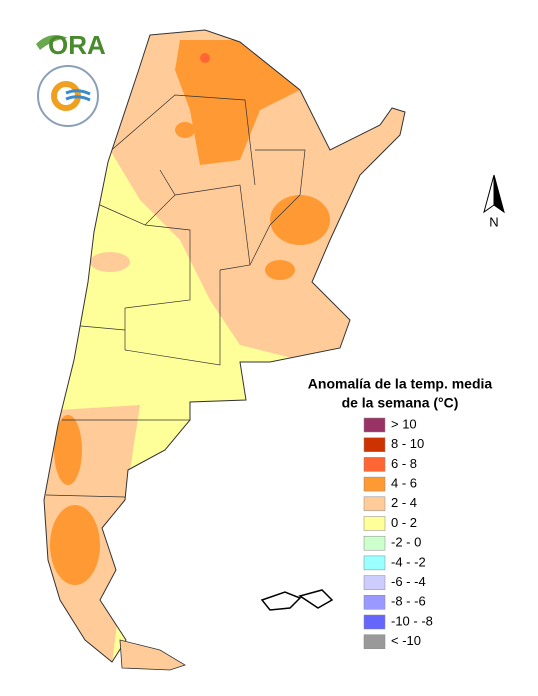 This screenshot has width=538, height=696. I want to click on legend-label: 4 - 6, so click(404, 483).